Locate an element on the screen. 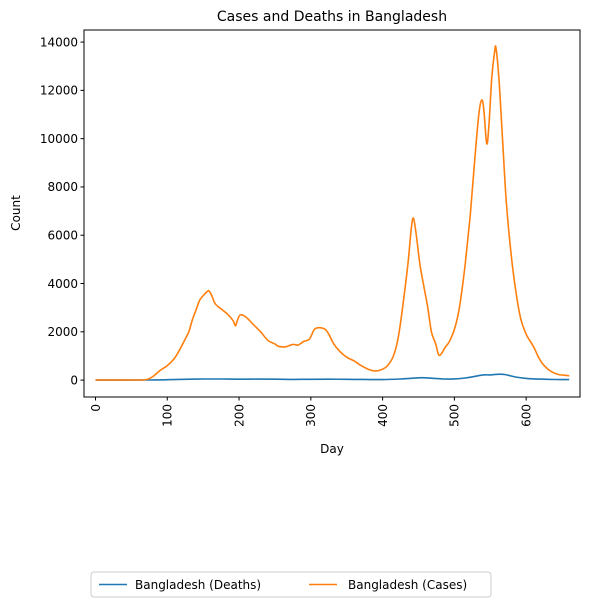 The height and width of the screenshot is (607, 589). x-tick-label: 500 is located at coordinates (455, 415).